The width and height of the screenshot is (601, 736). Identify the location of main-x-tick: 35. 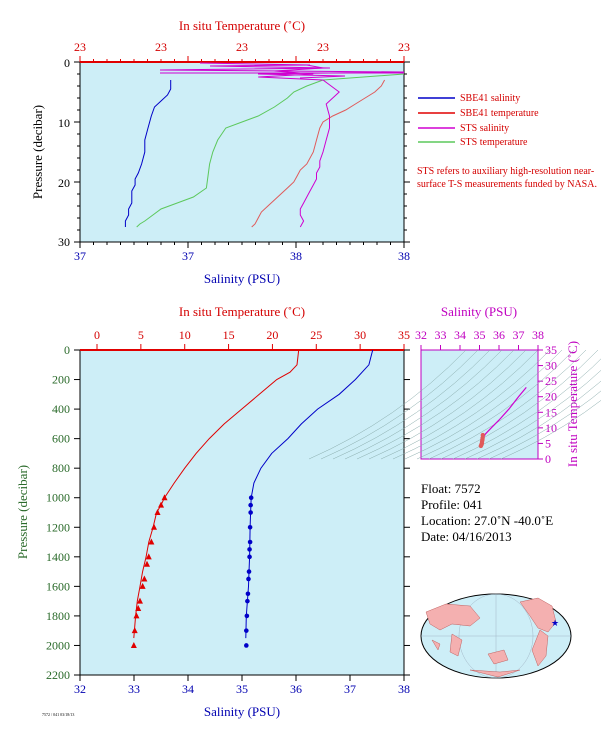
(242, 689).